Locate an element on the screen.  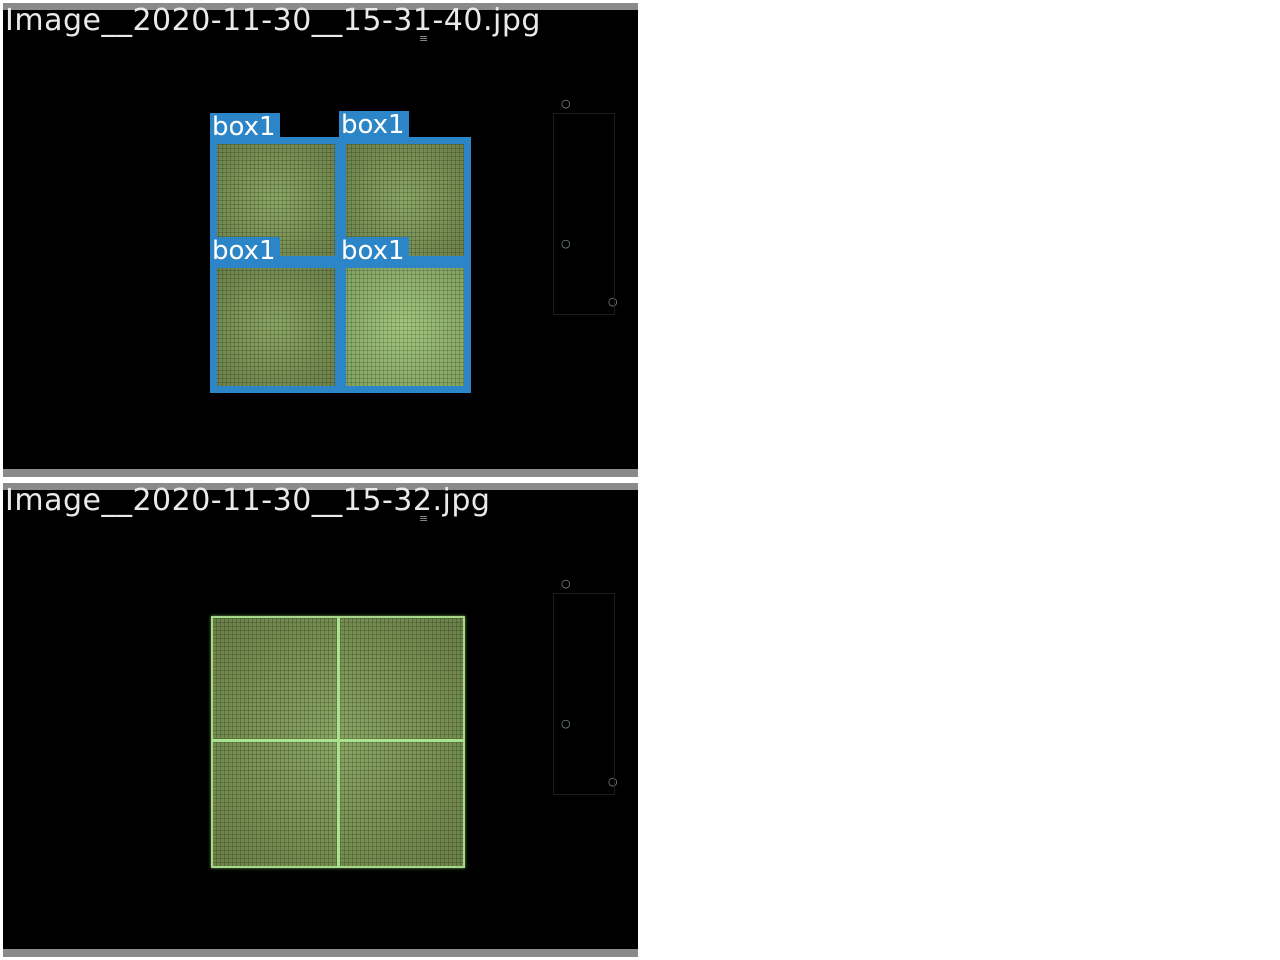
image-filename: Image__2020-11-30__15-32.jpg is located at coordinates (248, 500).